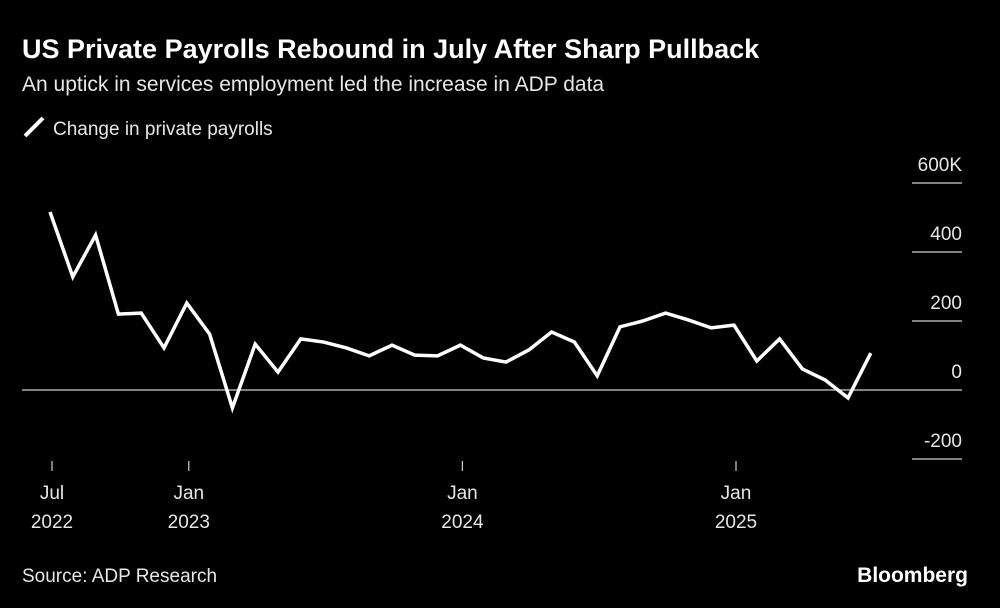 Image resolution: width=1000 pixels, height=608 pixels. I want to click on legend-label: Change in private payrolls, so click(163, 129).